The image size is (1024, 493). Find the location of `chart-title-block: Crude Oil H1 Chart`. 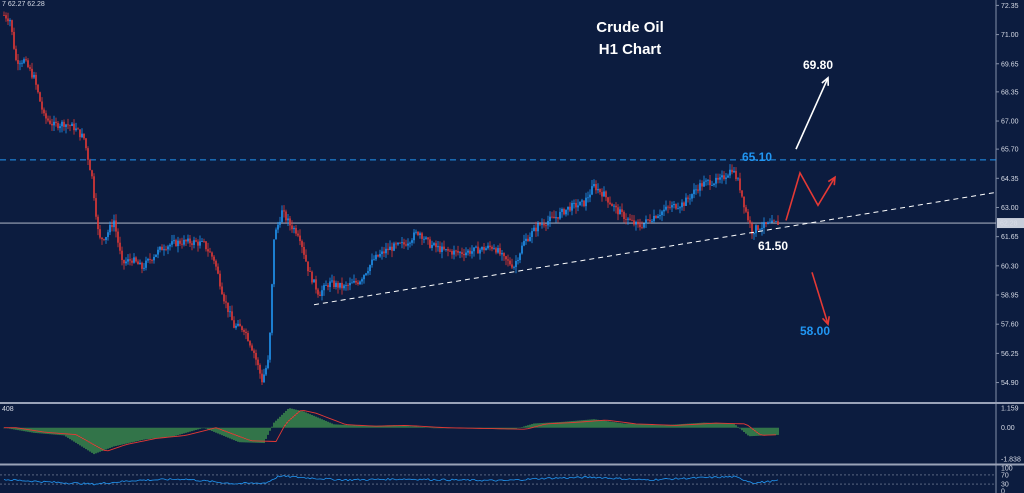

chart-title-block: Crude Oil H1 Chart is located at coordinates (630, 39).